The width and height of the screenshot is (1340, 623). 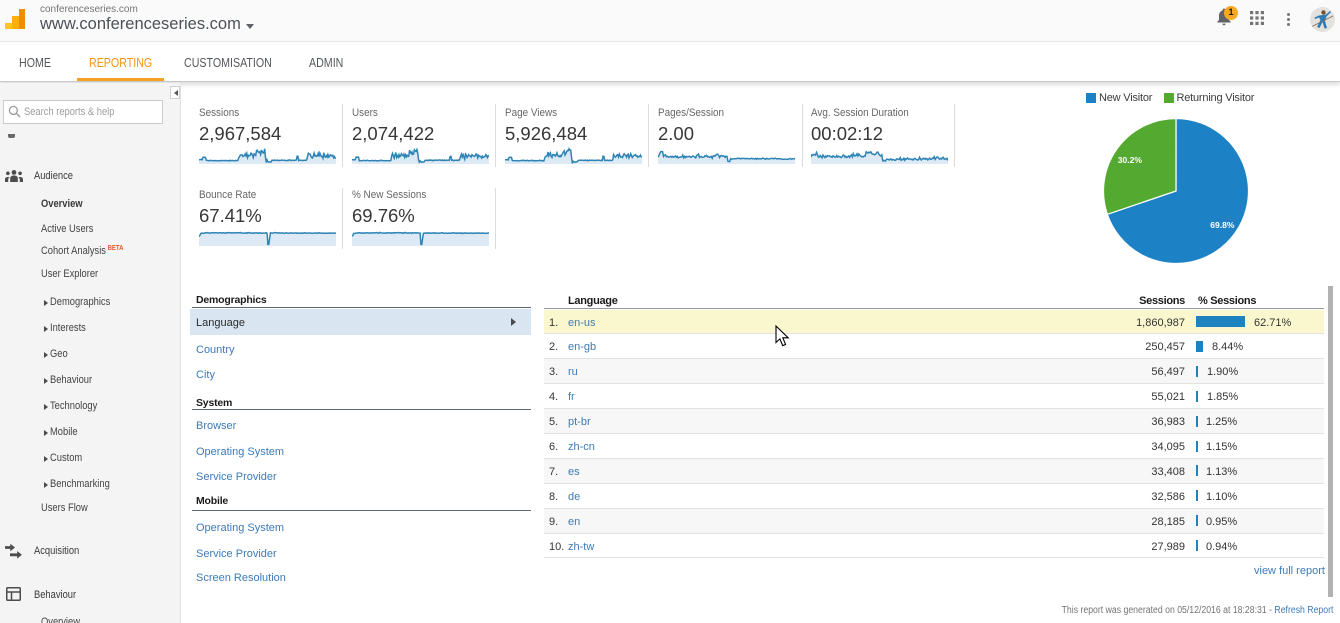 What do you see at coordinates (1130, 160) in the screenshot?
I see `svg-text: 30.2%` at bounding box center [1130, 160].